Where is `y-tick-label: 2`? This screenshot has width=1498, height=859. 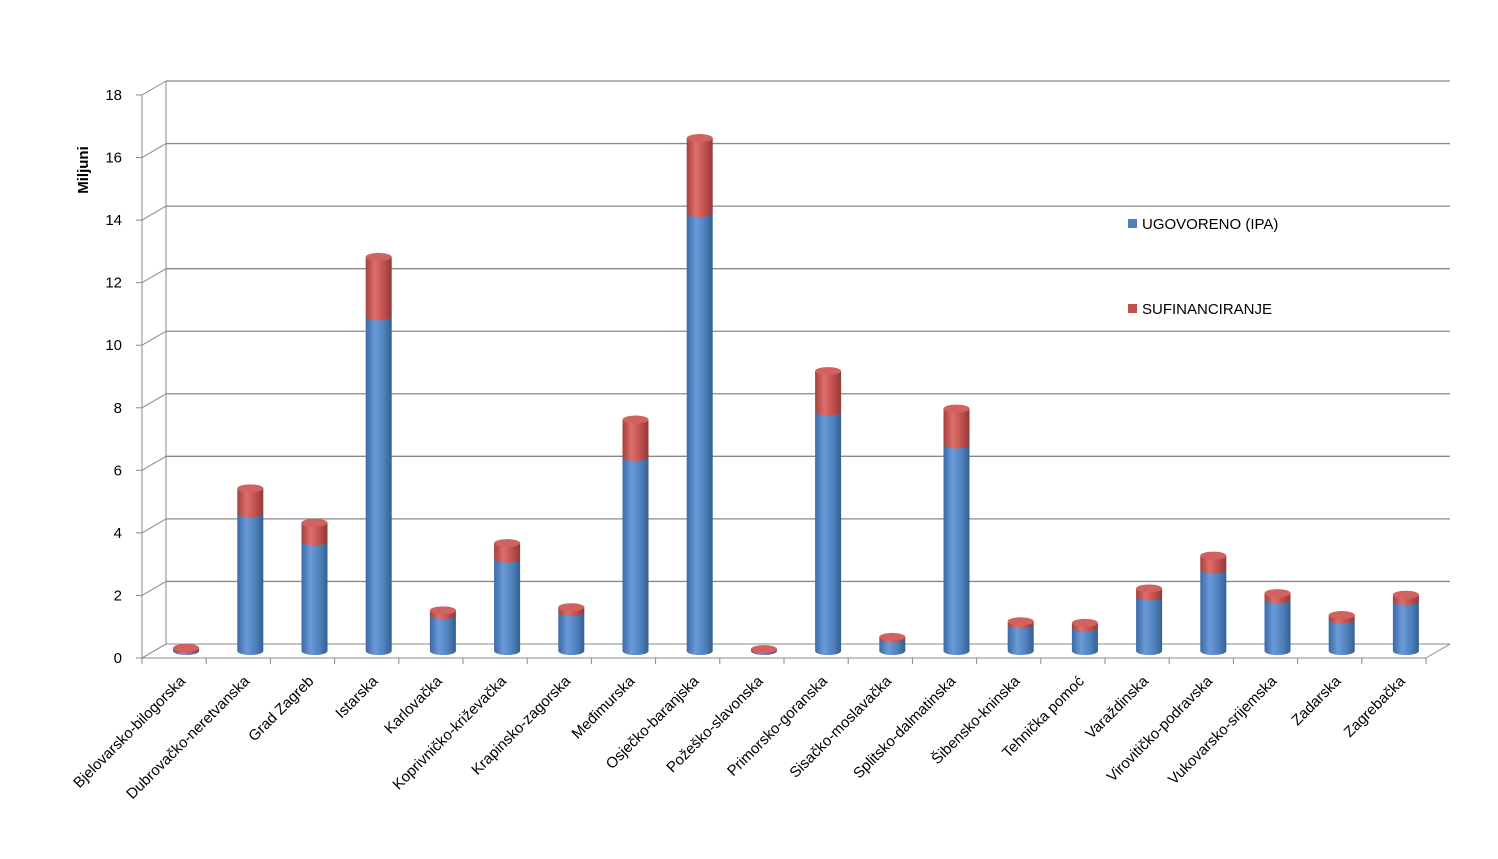 y-tick-label: 2 is located at coordinates (118, 595).